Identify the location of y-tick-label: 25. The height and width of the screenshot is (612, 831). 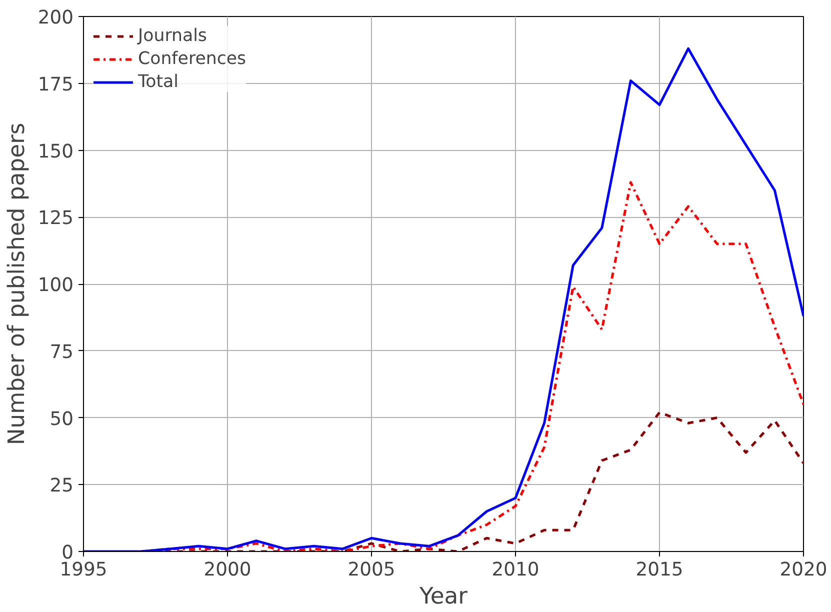
(62, 486).